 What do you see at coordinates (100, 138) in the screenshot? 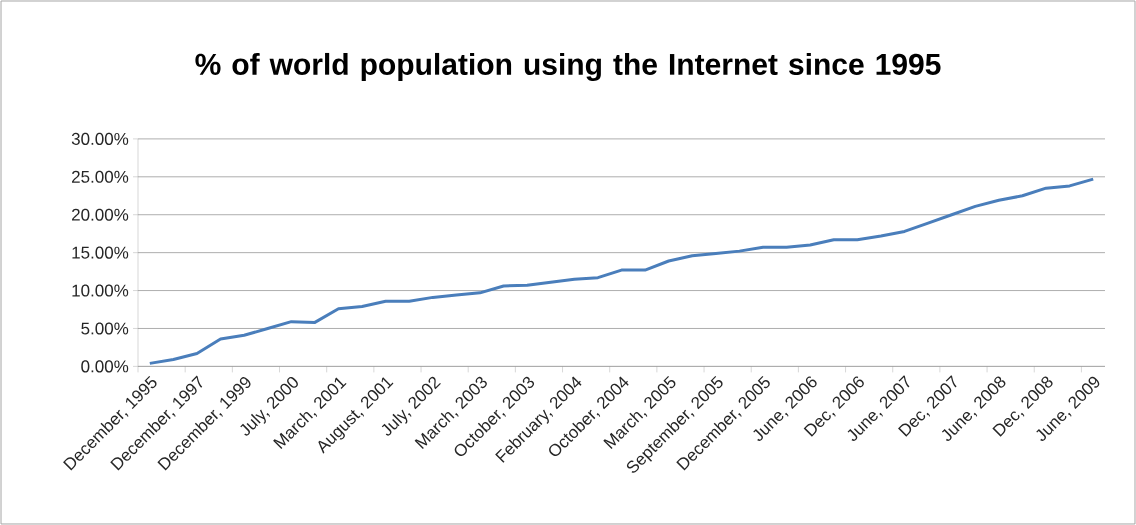
I see `y-tick-label: 30.00%` at bounding box center [100, 138].